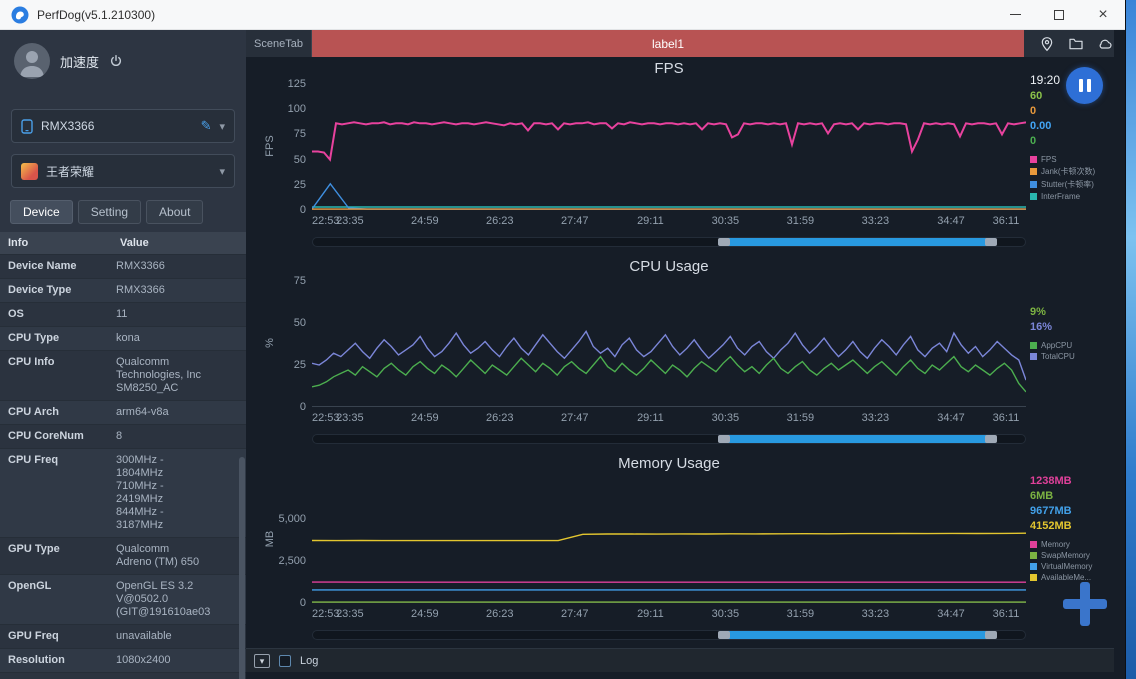 The height and width of the screenshot is (679, 1136). What do you see at coordinates (119, 436) in the screenshot?
I see `row-value: 8` at bounding box center [119, 436].